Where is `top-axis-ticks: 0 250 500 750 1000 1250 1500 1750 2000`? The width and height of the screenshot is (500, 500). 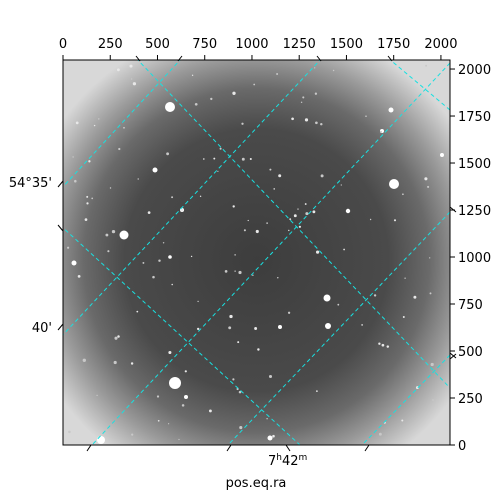
top-axis-ticks: 0 250 500 750 1000 1250 1500 1750 2000 is located at coordinates (258, 48).